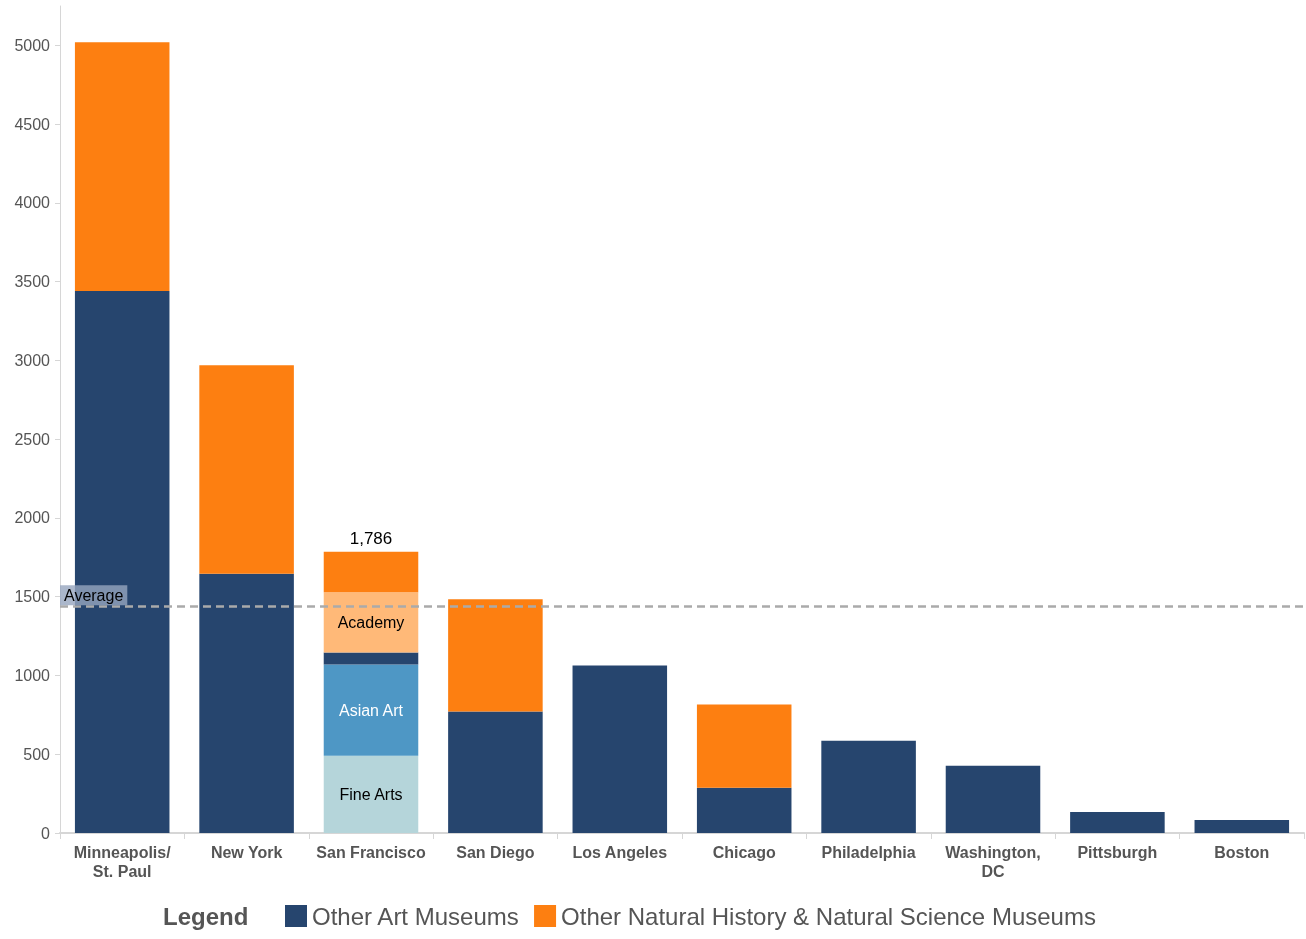  Describe the element at coordinates (32, 124) in the screenshot. I see `y-tick-label: 4500` at that location.